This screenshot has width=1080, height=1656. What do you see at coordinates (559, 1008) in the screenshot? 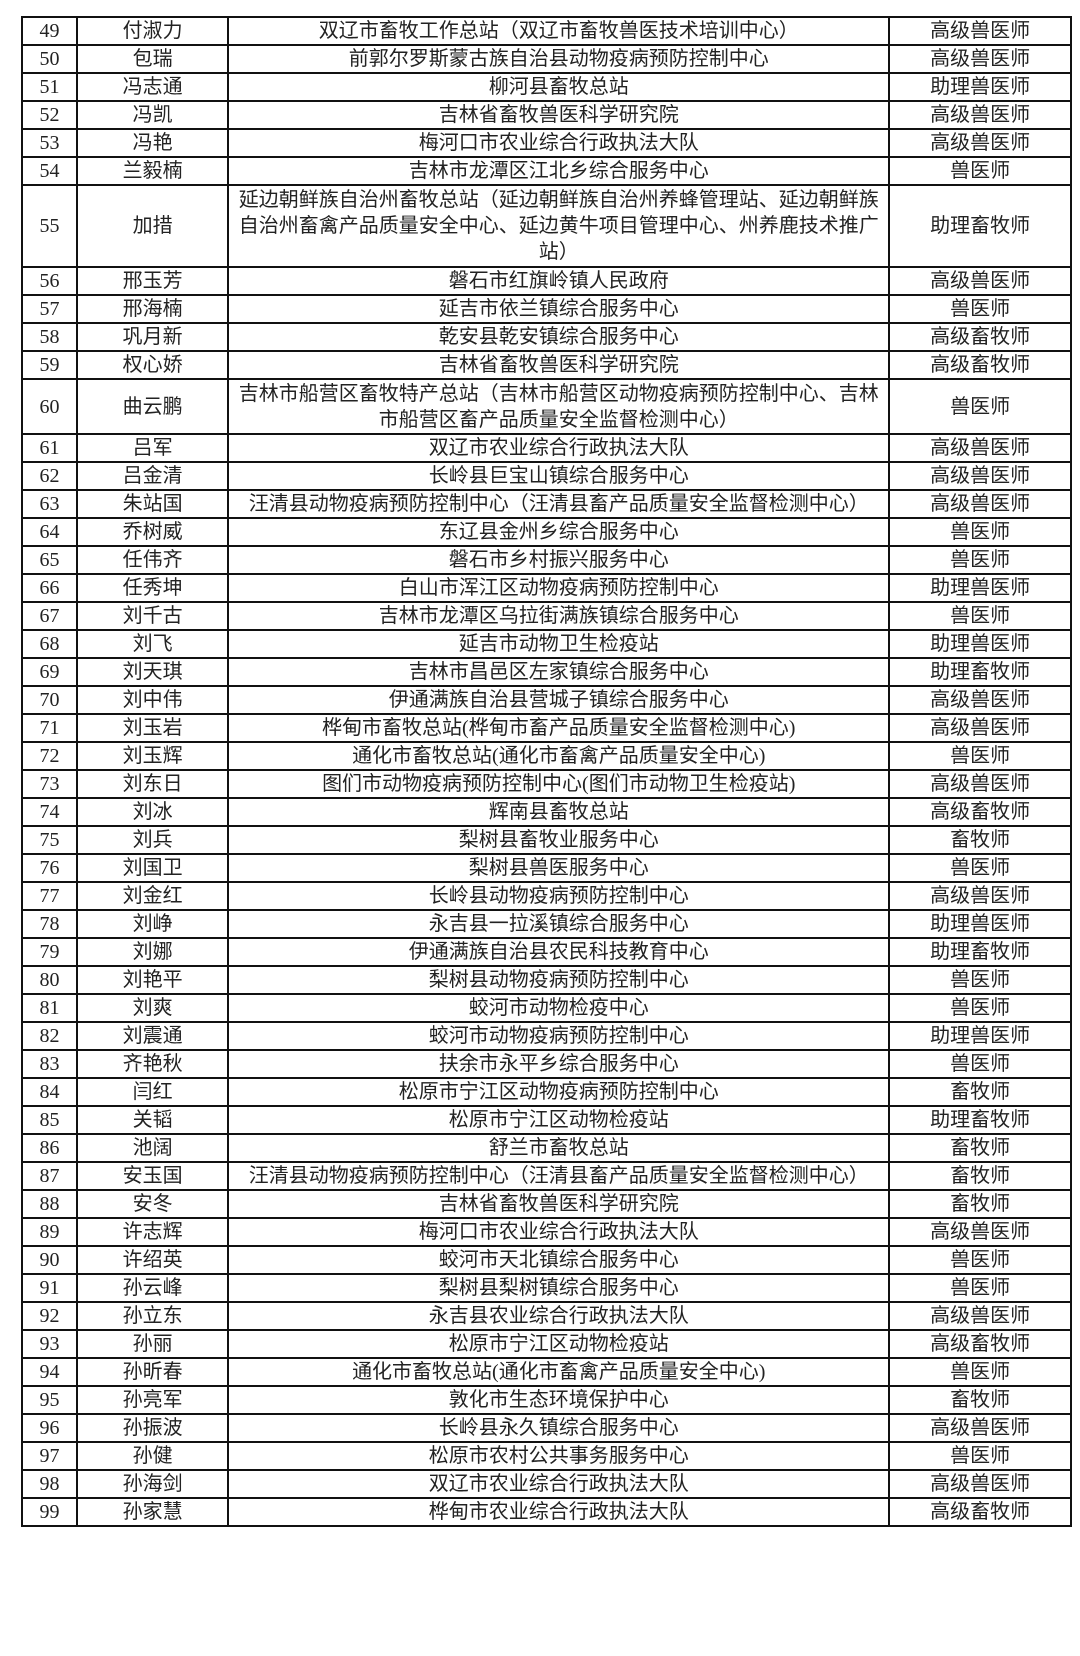
I see `work-unit-cell: 蛟河市动物检疫中心` at bounding box center [559, 1008].